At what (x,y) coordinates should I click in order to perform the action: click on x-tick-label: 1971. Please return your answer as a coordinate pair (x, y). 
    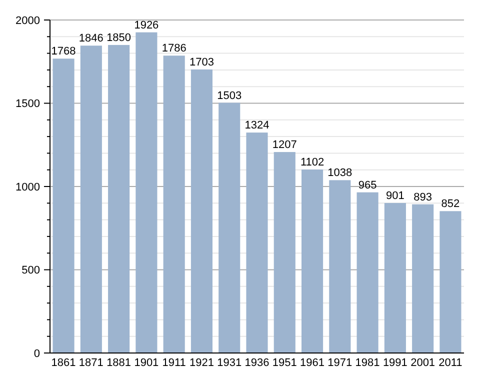
    Looking at the image, I should click on (340, 363).